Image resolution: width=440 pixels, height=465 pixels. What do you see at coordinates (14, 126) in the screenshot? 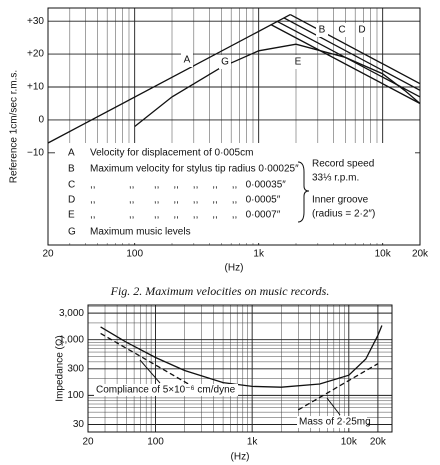
I see `y-axis-title: Reference 1cm/sec r.m.s.` at bounding box center [14, 126].